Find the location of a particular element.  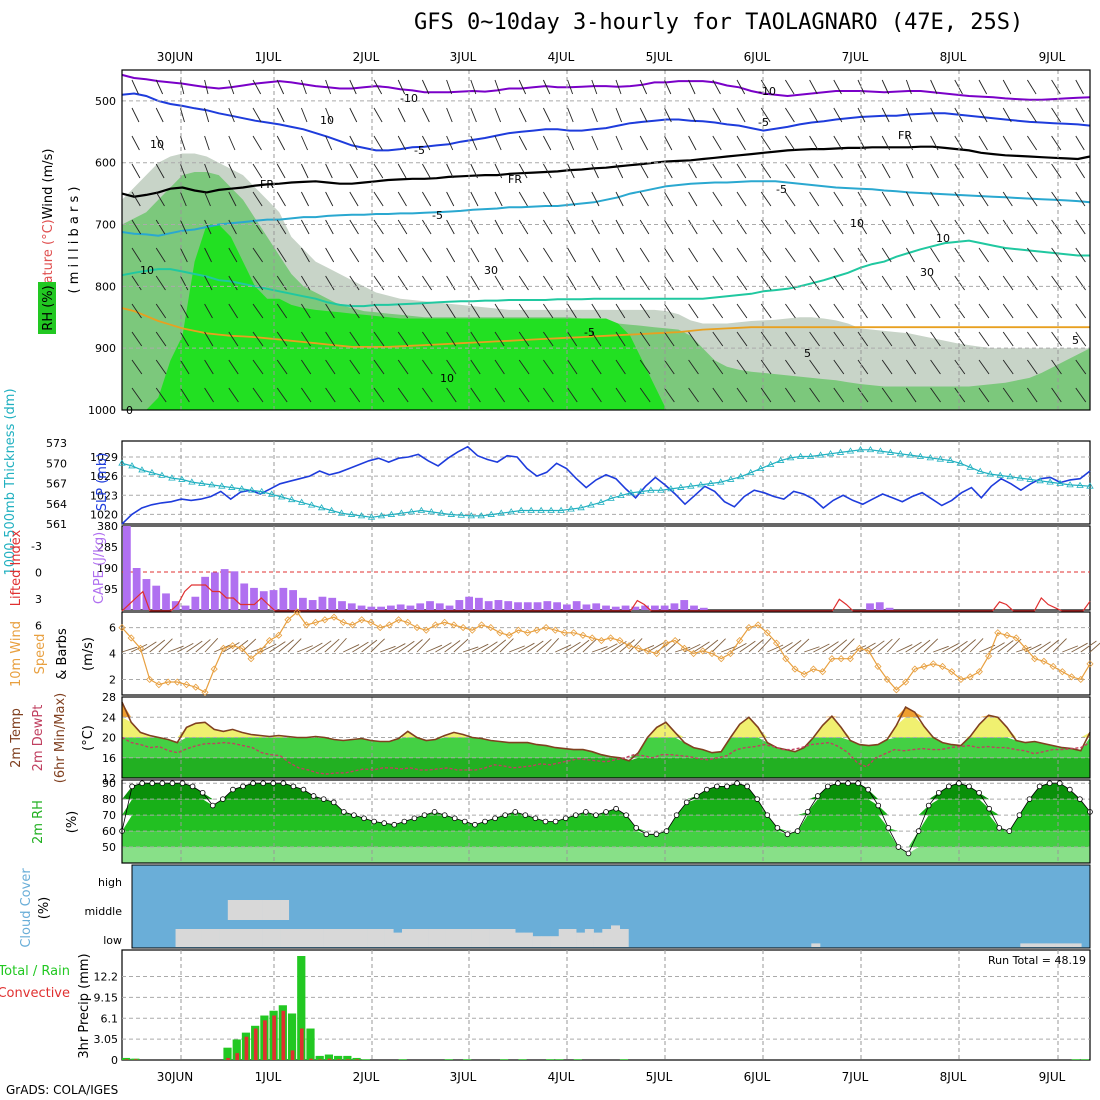

cape-tick: 95 is located at coordinates (111, 589).